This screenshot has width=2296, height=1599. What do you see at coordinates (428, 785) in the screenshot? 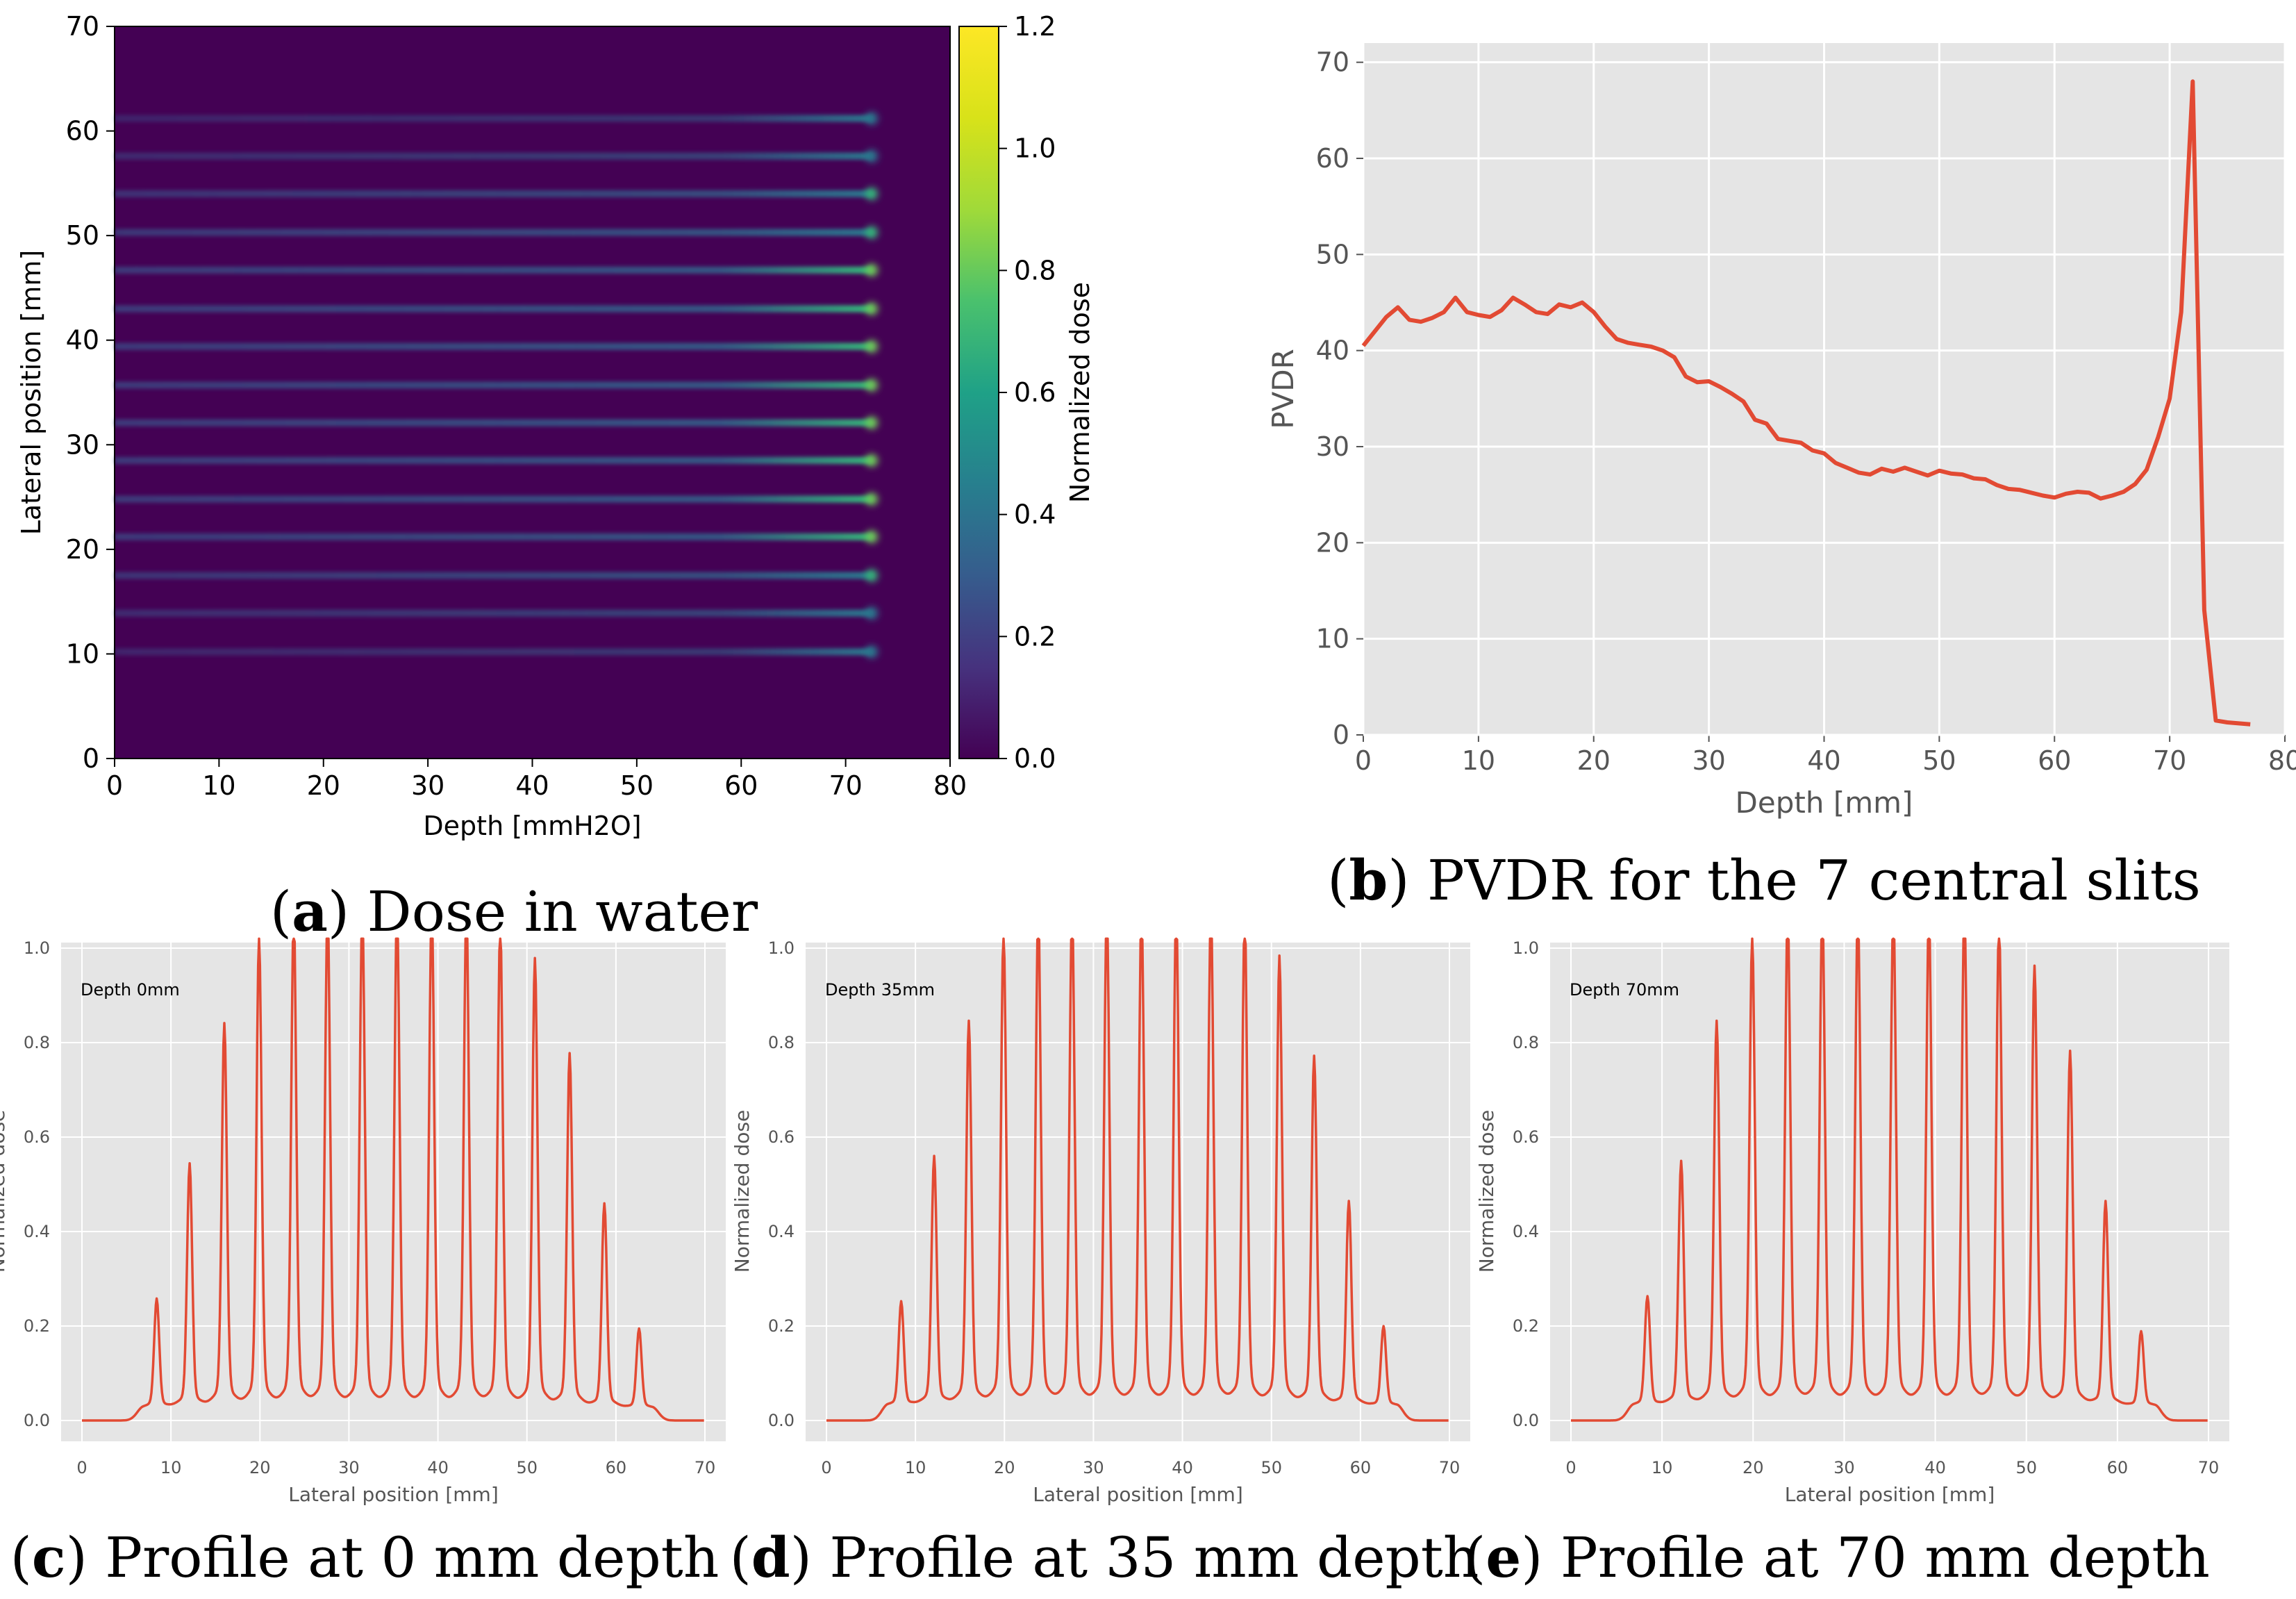
I see `x-tick-label: 30` at bounding box center [428, 785].